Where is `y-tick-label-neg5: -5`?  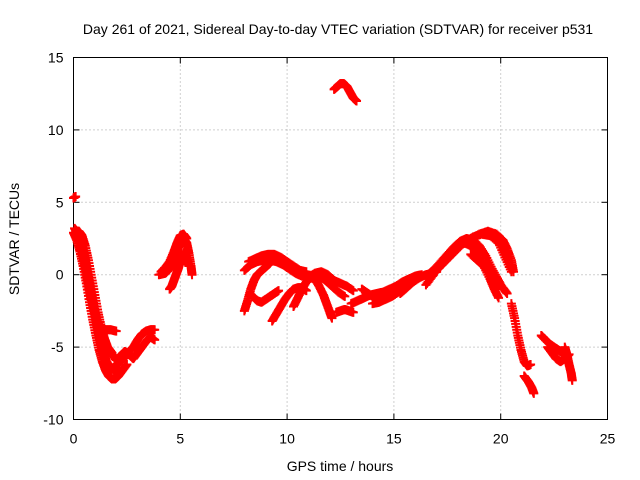
y-tick-label-neg5: -5 is located at coordinates (57, 347).